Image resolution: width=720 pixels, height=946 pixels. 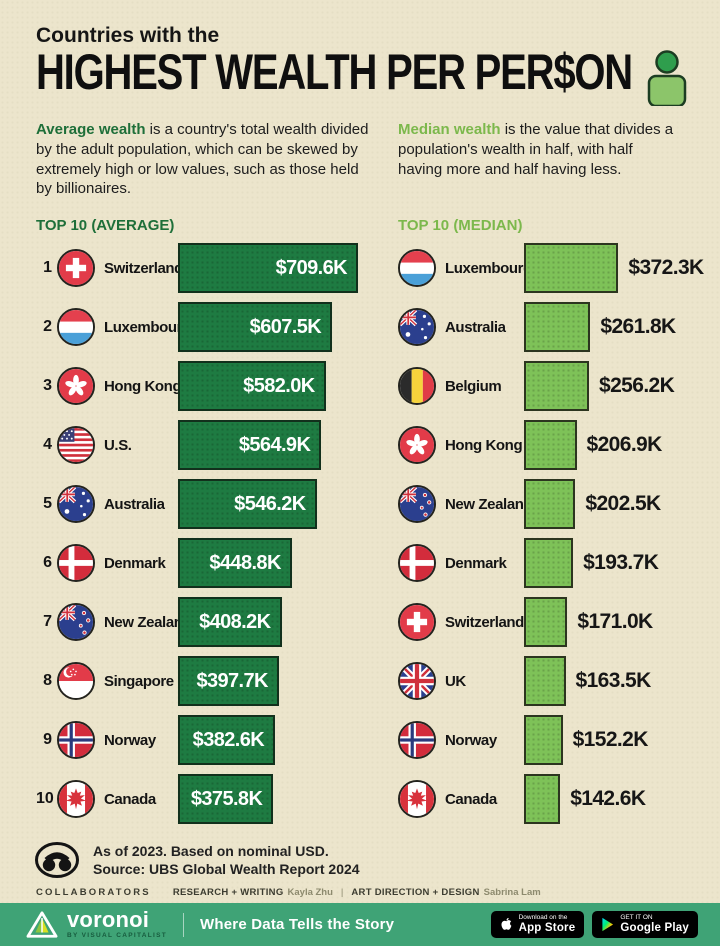 I want to click on google-play-badge: GET IT ON Google Play, so click(x=645, y=924).